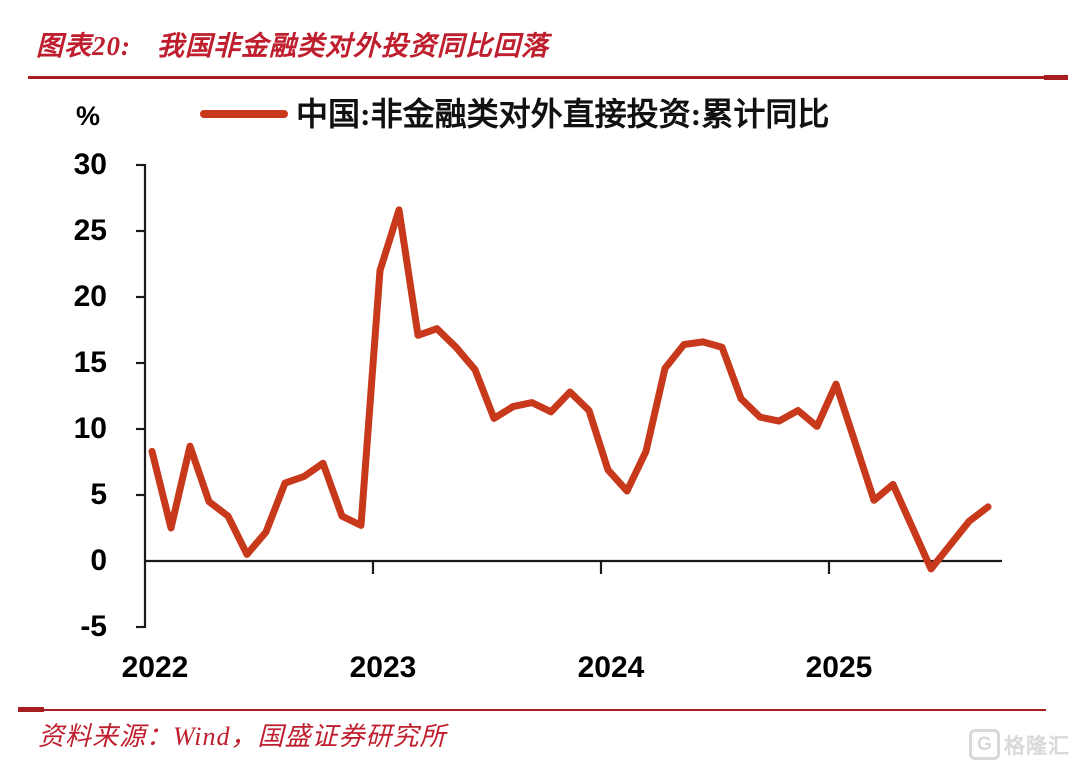 The width and height of the screenshot is (1080, 768). What do you see at coordinates (984, 744) in the screenshot?
I see `gelonghui-logo-icon: G` at bounding box center [984, 744].